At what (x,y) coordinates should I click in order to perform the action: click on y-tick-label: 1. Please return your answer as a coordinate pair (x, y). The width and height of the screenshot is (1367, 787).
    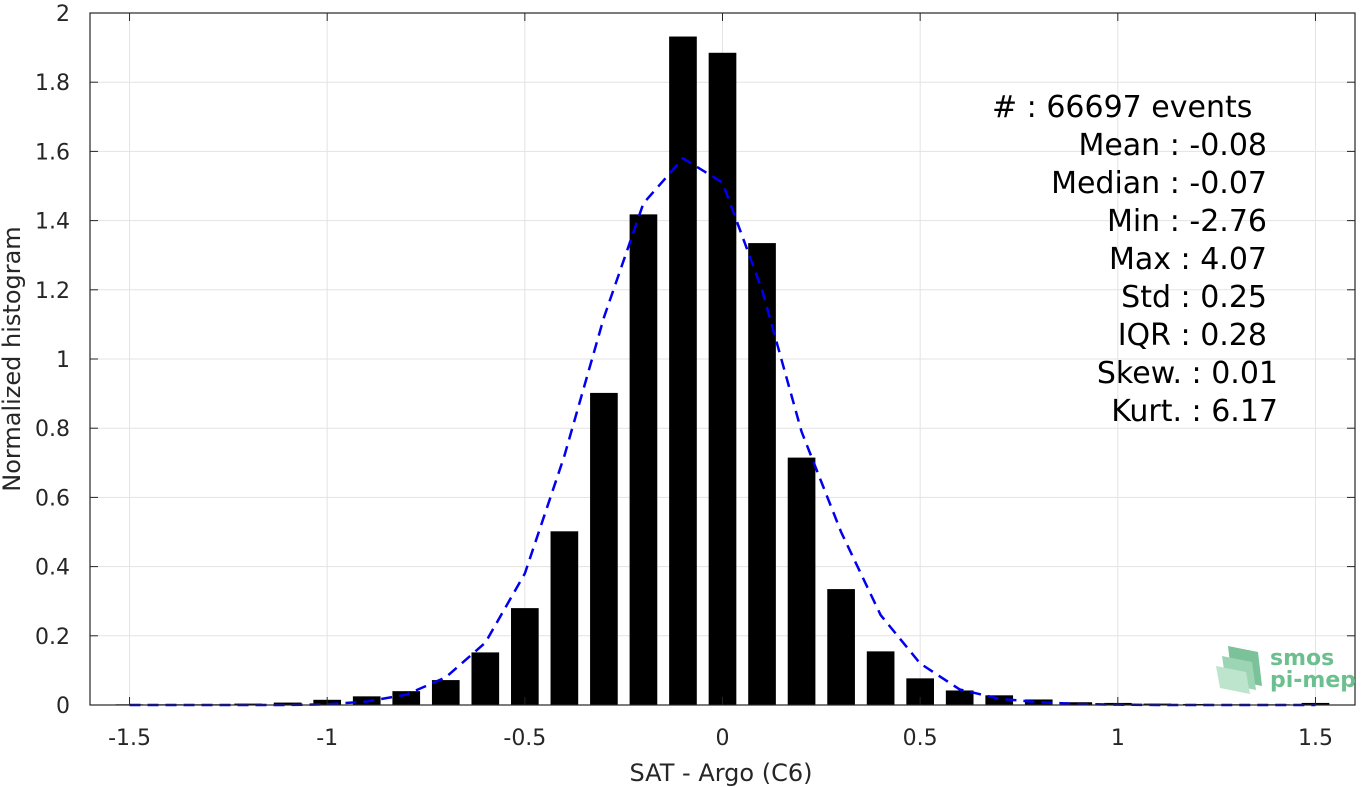
    Looking at the image, I should click on (63, 360).